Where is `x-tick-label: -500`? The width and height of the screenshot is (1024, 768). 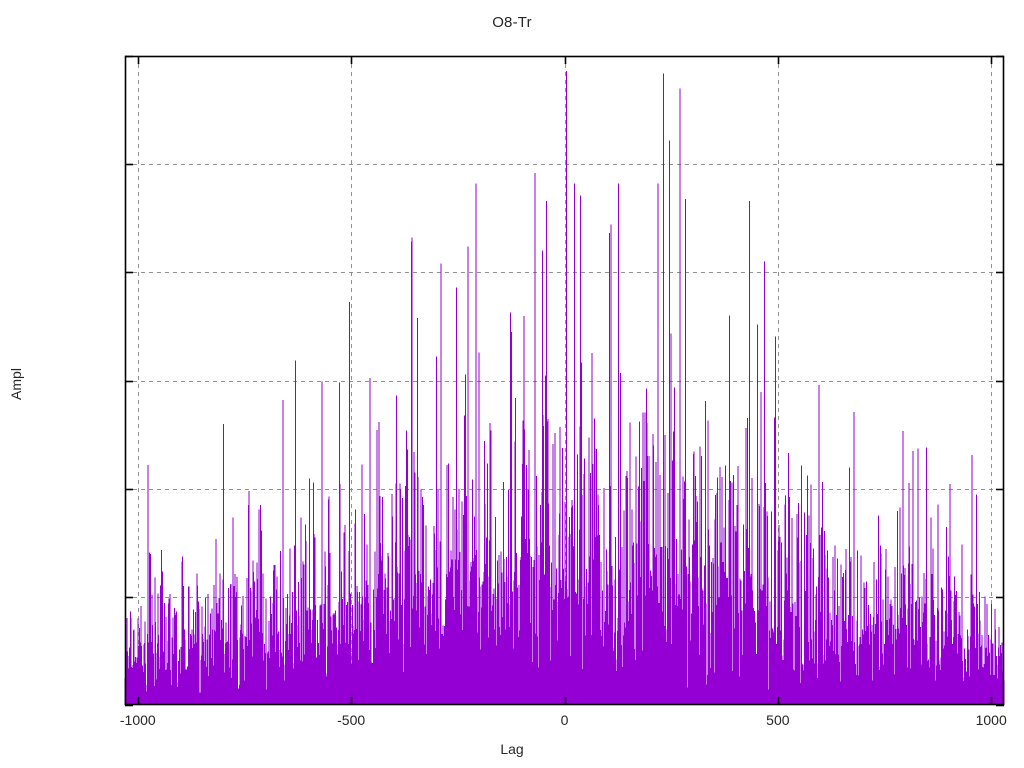 x-tick-label: -500 is located at coordinates (351, 720).